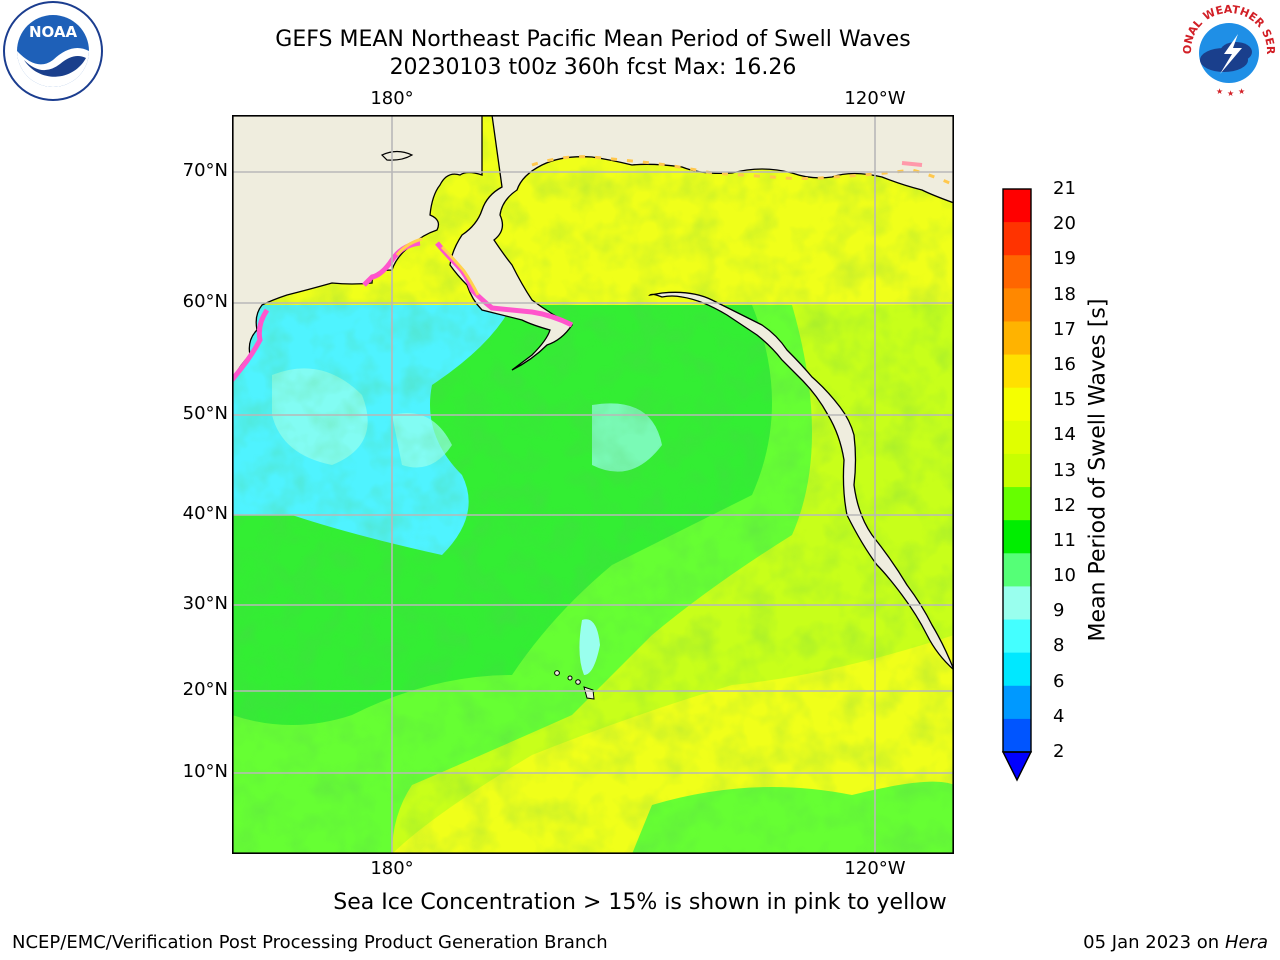 The height and width of the screenshot is (960, 1280). Describe the element at coordinates (1246, 942) in the screenshot. I see `footer-host: Hera` at that location.